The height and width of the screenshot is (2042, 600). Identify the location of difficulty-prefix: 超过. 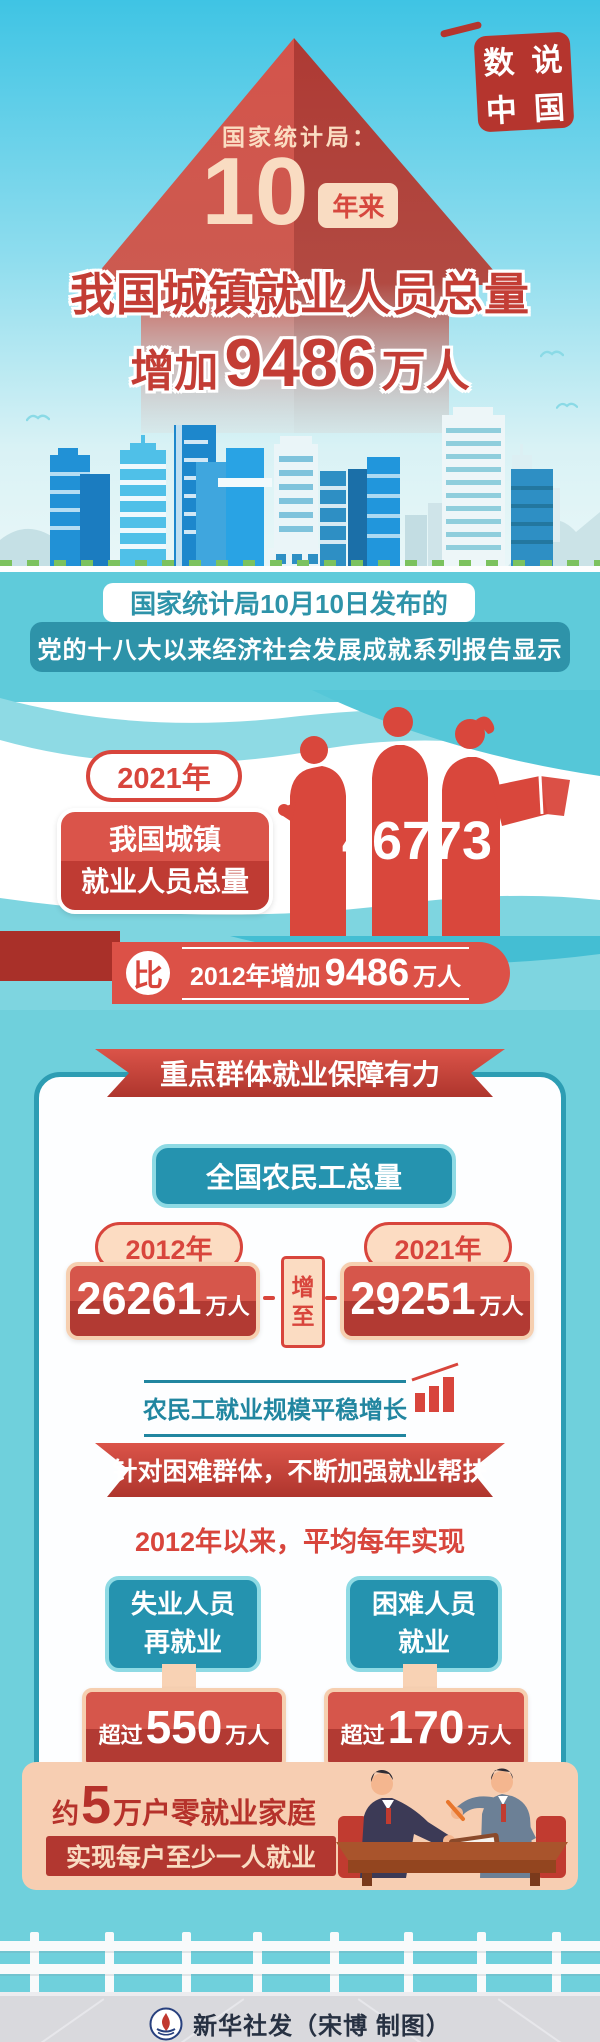
(362, 1735).